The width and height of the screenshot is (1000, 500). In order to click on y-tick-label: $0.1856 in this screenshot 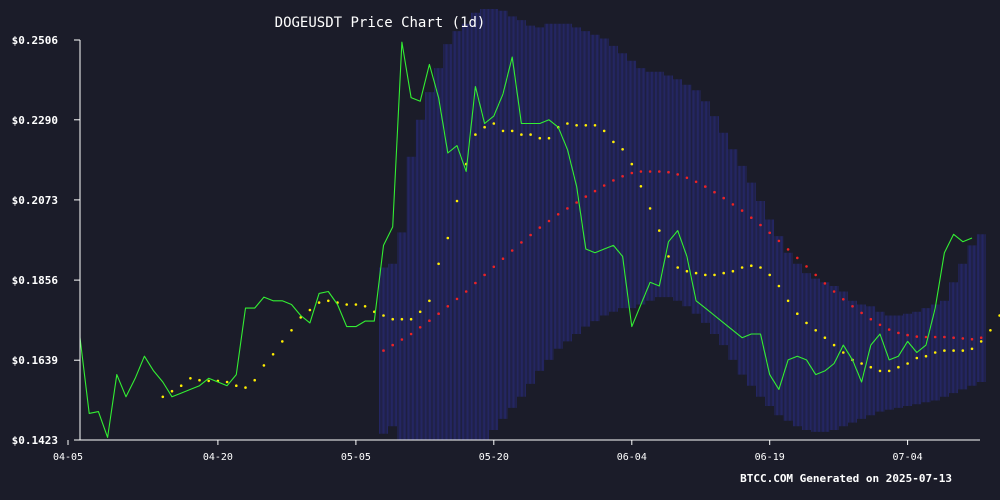, I will do `click(35, 280)`.